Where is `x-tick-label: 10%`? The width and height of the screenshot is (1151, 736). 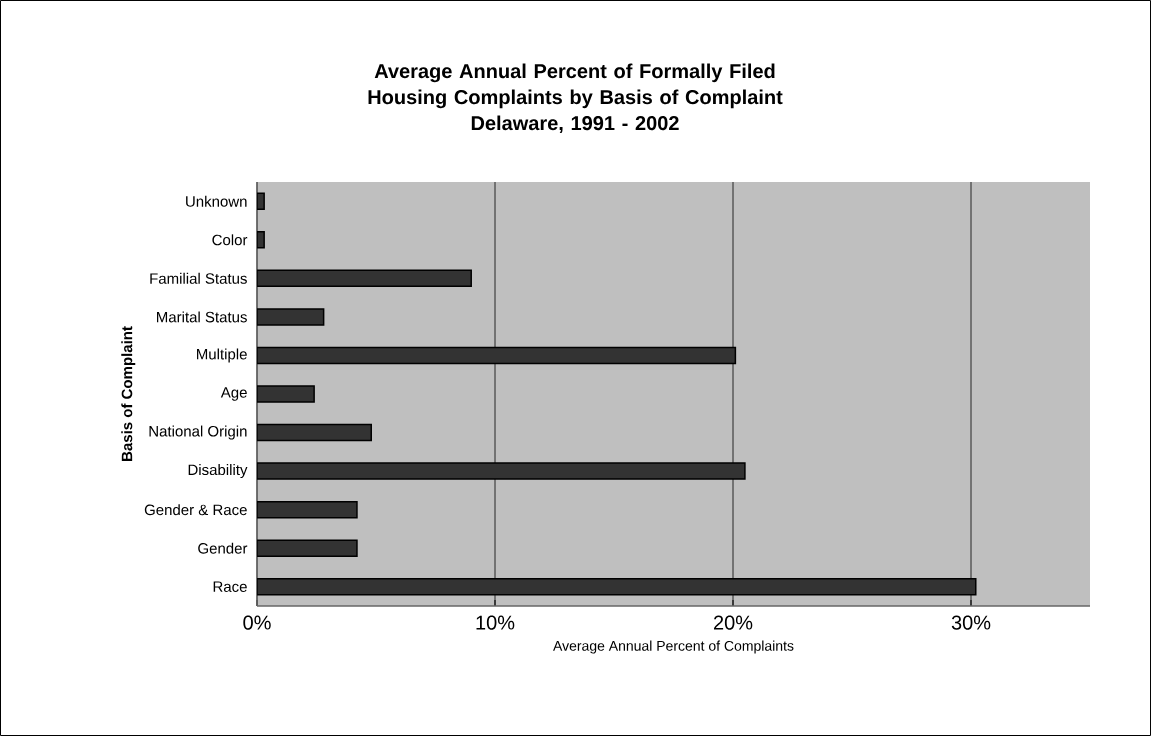 x-tick-label: 10% is located at coordinates (495, 622).